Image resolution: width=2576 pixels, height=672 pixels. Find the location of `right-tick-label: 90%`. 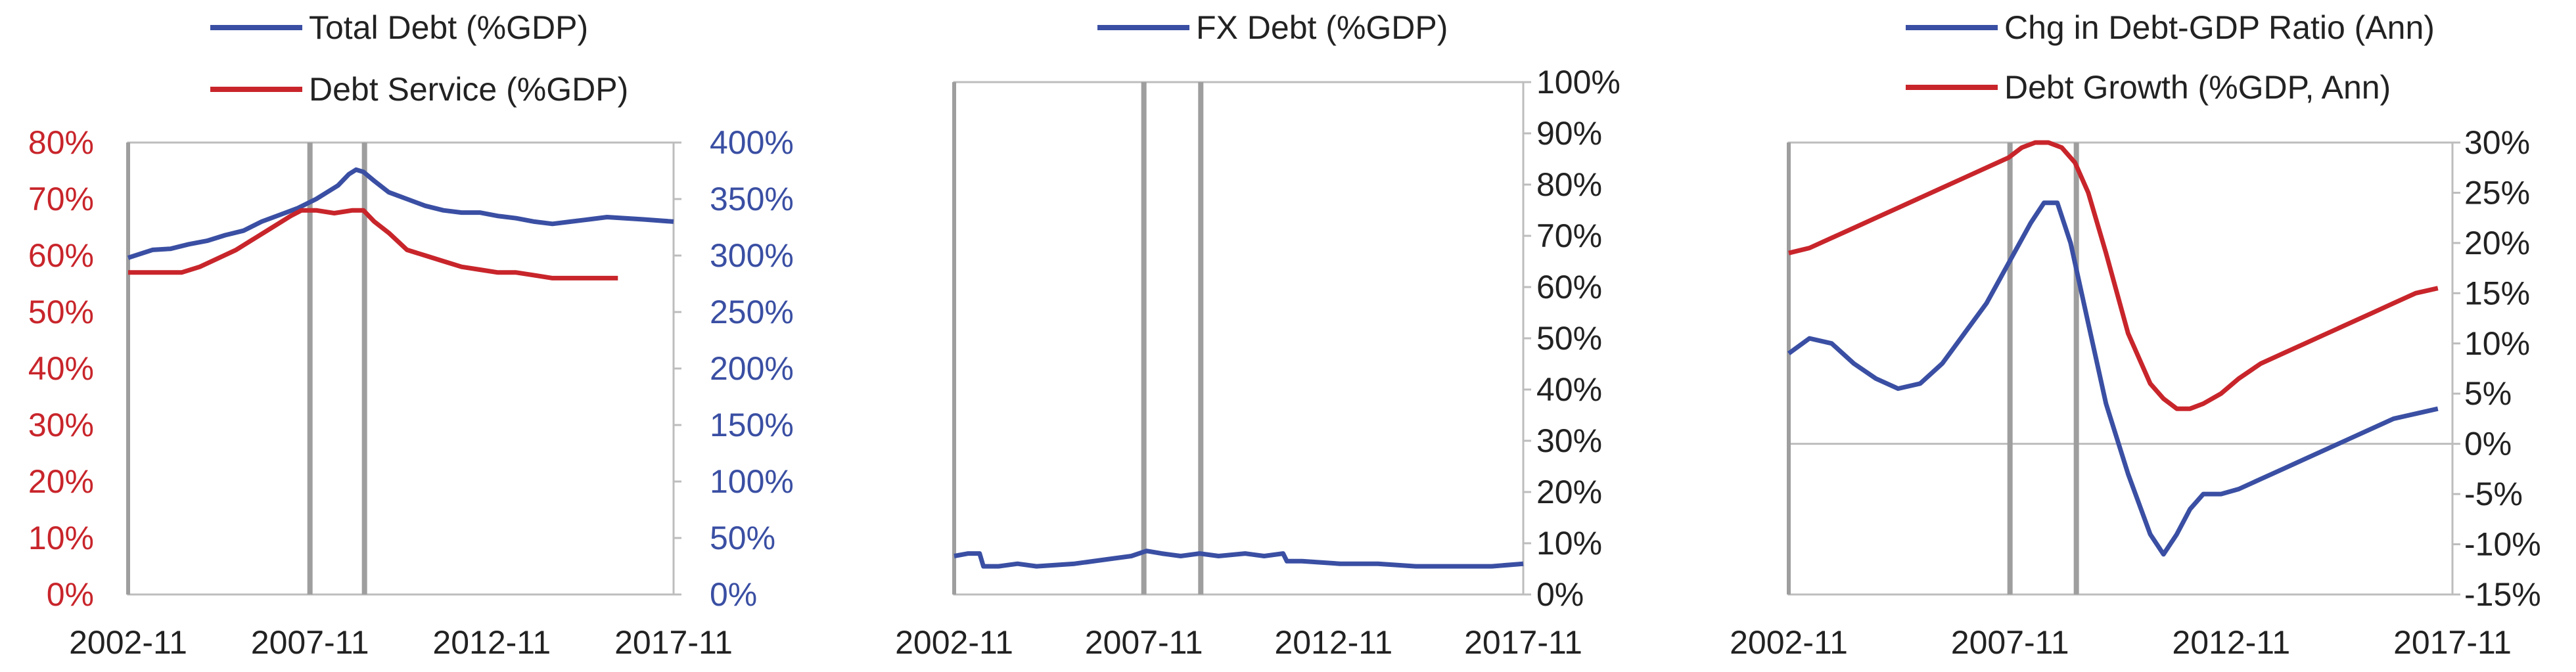

right-tick-label: 90% is located at coordinates (1569, 133).